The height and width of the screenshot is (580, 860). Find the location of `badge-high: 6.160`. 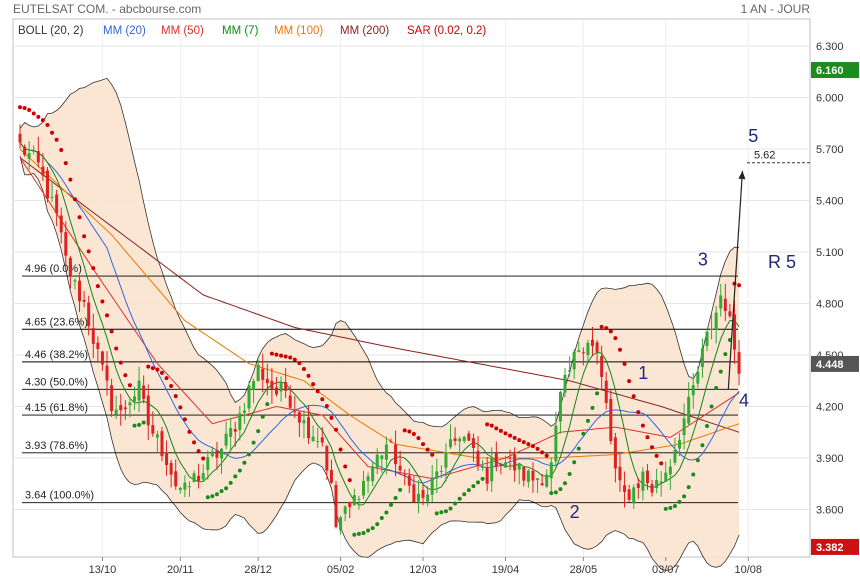

badge-high: 6.160 is located at coordinates (835, 70).